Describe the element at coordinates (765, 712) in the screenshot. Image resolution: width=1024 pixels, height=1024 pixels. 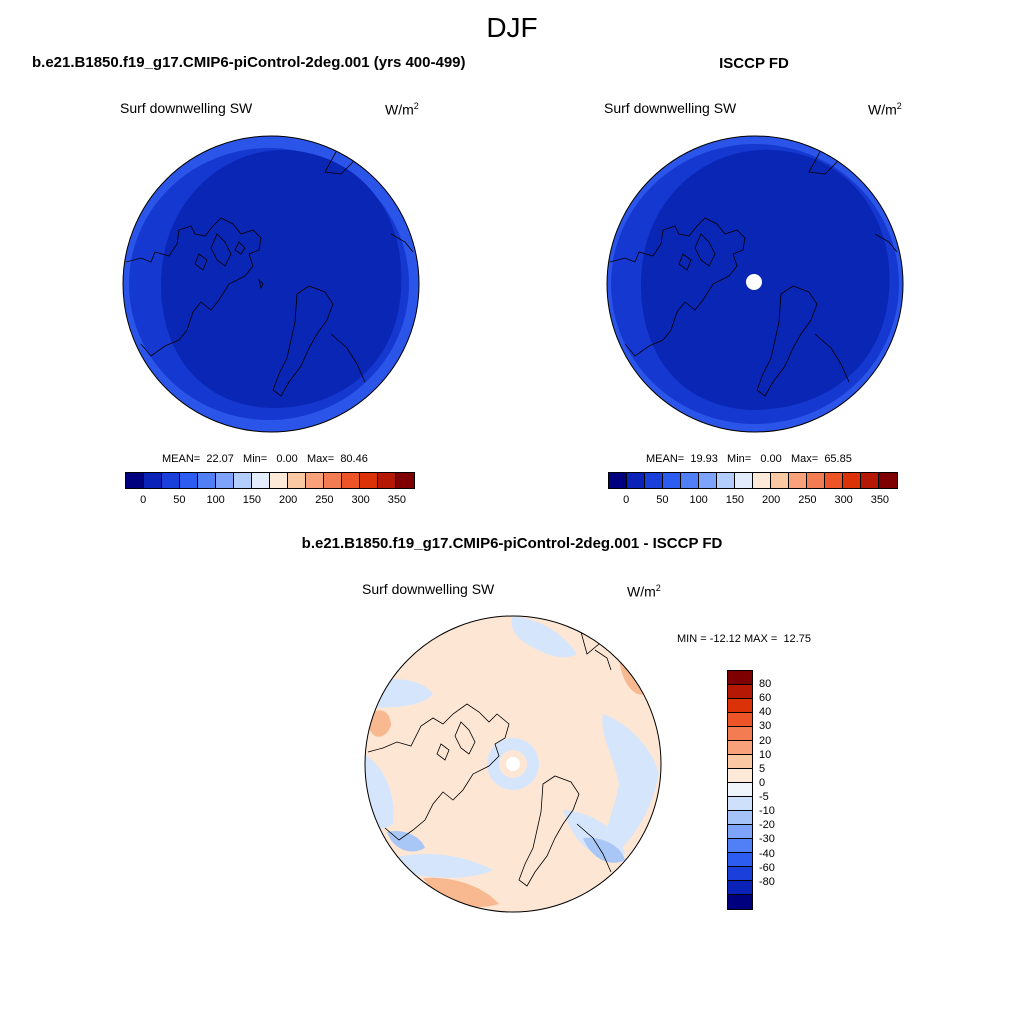
I see `diff-colorbar-tick-label: 40` at that location.